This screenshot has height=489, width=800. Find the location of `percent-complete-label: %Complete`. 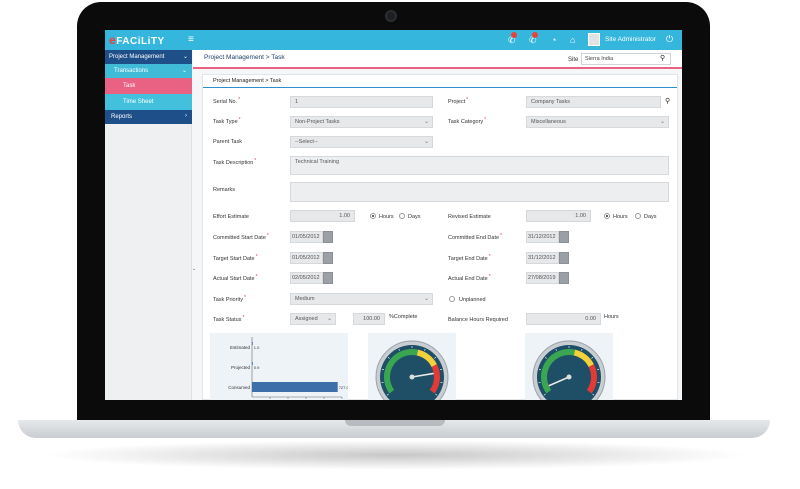

percent-complete-label: %Complete is located at coordinates (403, 317).